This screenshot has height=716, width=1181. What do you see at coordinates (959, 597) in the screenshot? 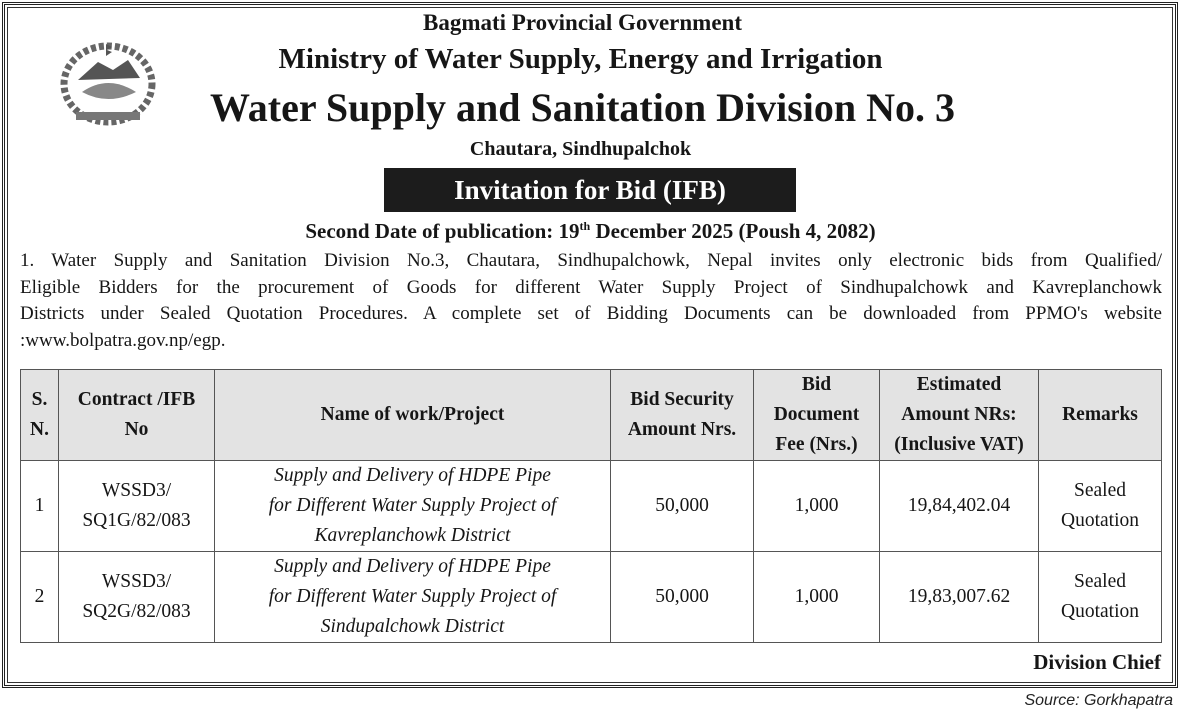
I see `cell-estimated: 19,83,007.62` at bounding box center [959, 597].